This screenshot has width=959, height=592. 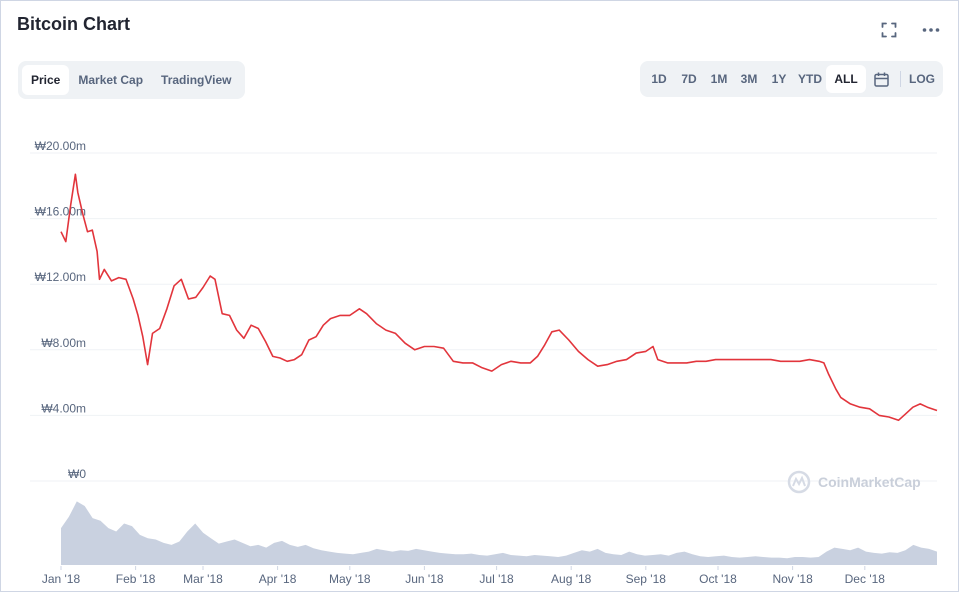 I want to click on range-all: ALL, so click(x=846, y=79).